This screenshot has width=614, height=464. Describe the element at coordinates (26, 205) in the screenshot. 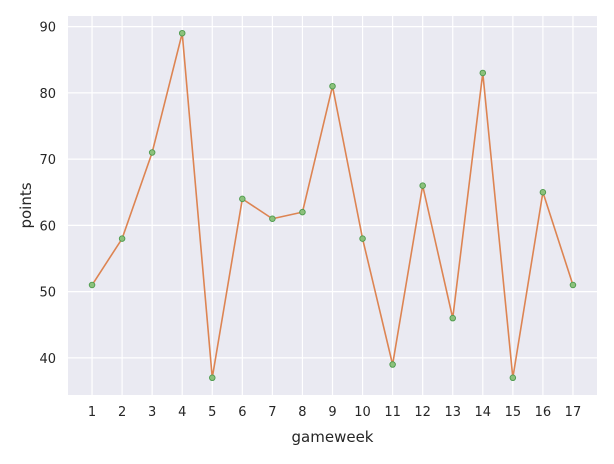

I see `y-axis-label: points` at that location.